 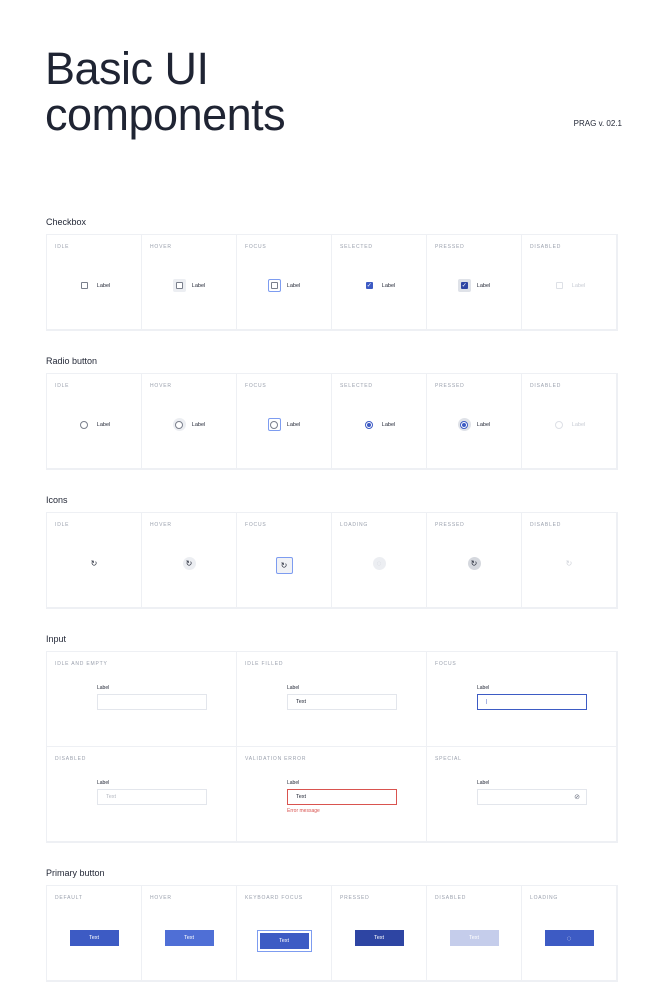 What do you see at coordinates (577, 797) in the screenshot?
I see `eye-off-icon: ⊘` at bounding box center [577, 797].